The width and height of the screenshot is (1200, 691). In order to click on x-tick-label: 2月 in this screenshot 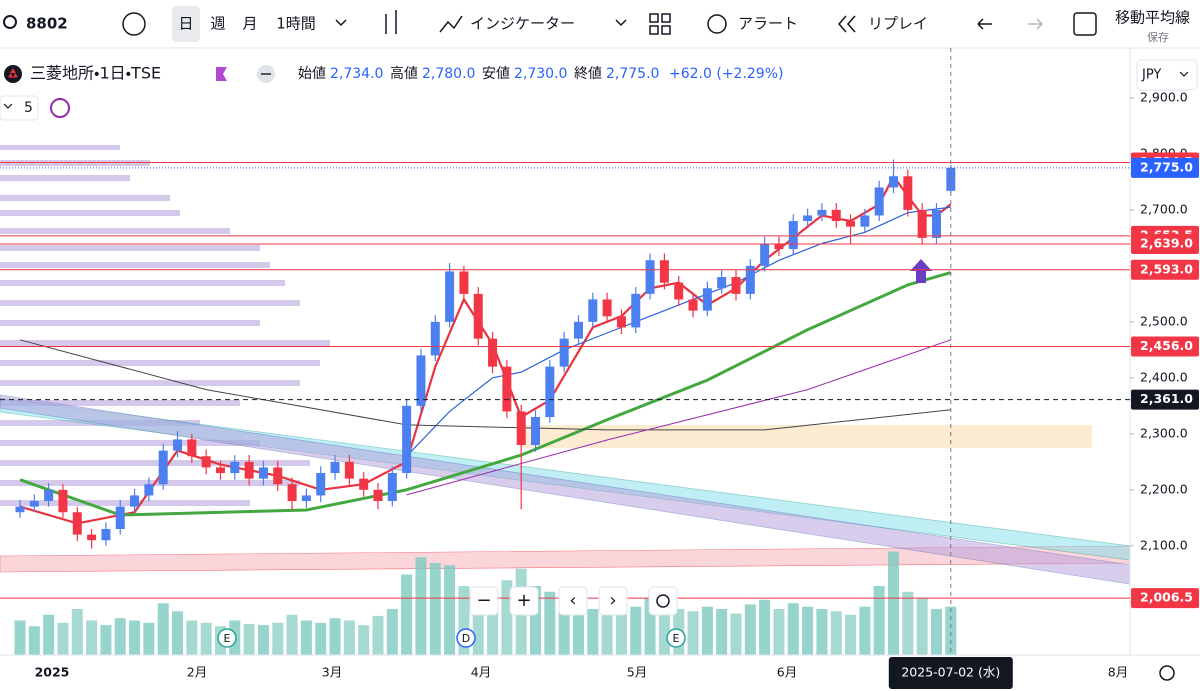, I will do `click(197, 672)`.